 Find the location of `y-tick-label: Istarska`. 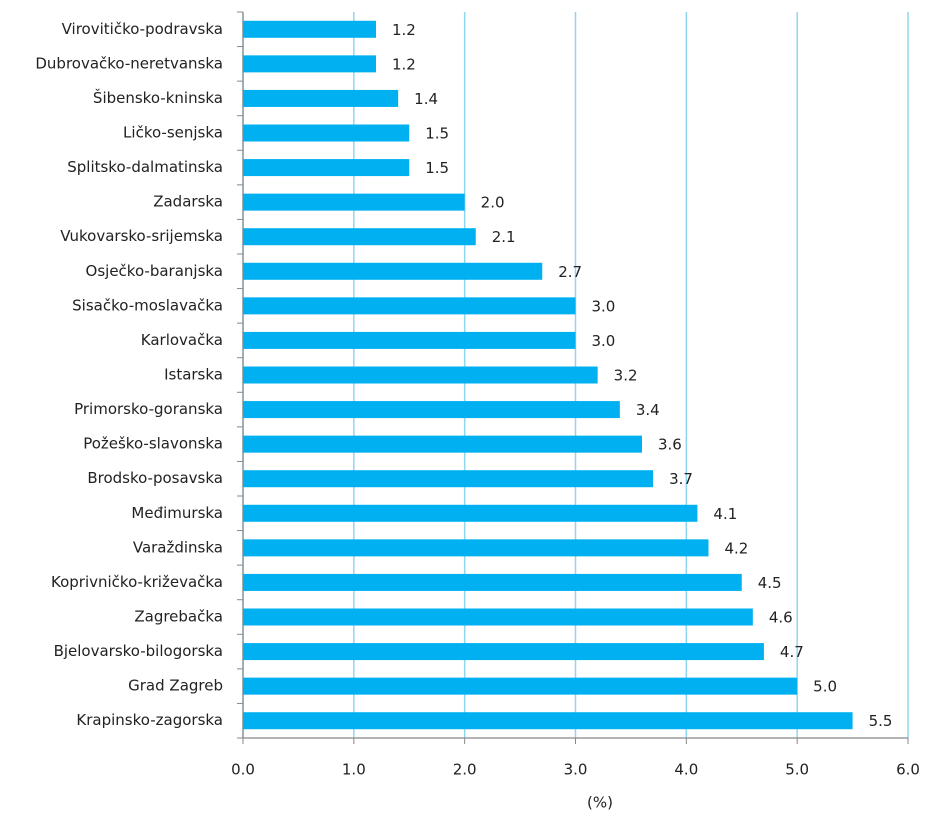

y-tick-label: Istarska is located at coordinates (193, 375).